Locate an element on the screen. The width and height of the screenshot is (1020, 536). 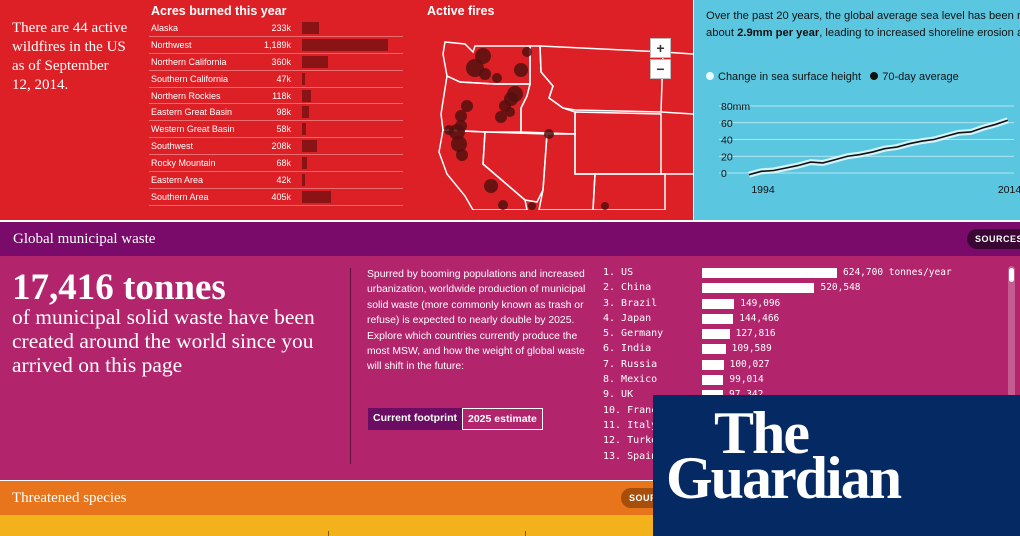
guardian-logo: The Guardian is located at coordinates (836, 465).